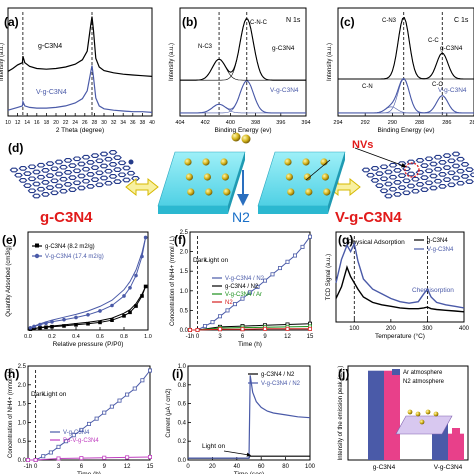 This screenshot has height=474, width=474. Describe the element at coordinates (419, 123) in the screenshot. I see `x-tick-label: 288` at that location.